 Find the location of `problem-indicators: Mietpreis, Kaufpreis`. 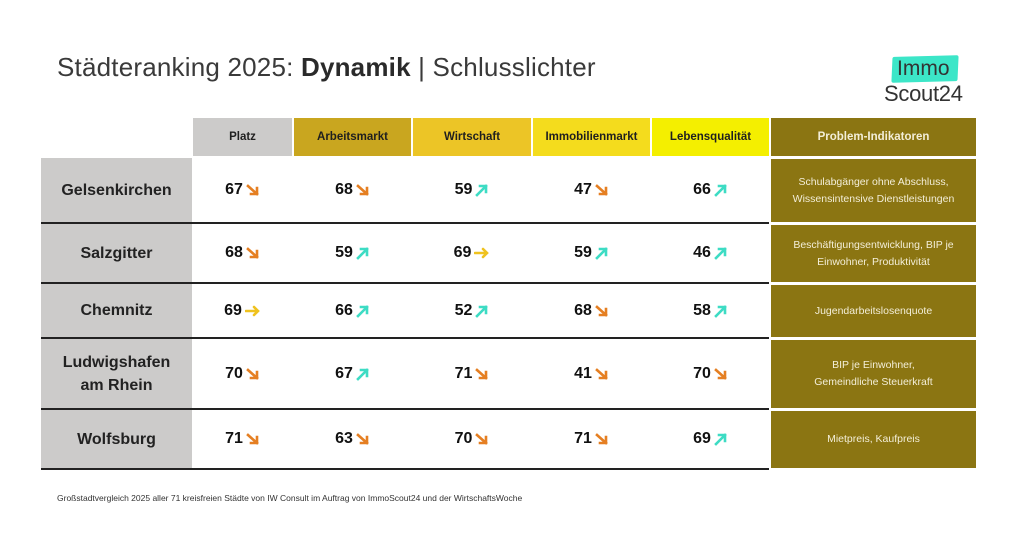

problem-indicators: Mietpreis, Kaufpreis is located at coordinates (873, 439).